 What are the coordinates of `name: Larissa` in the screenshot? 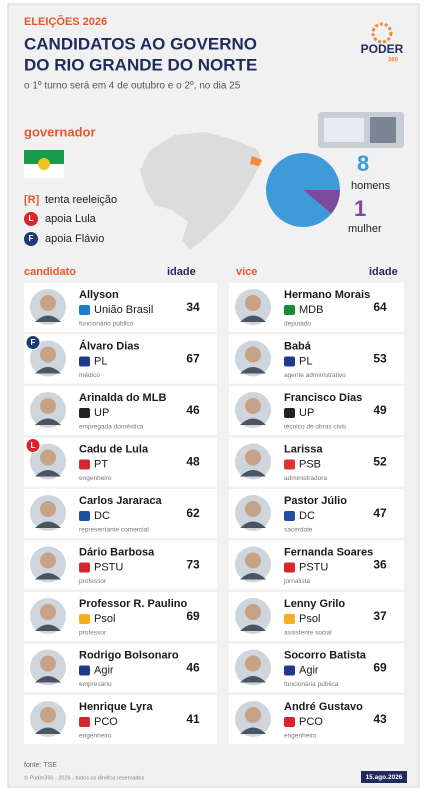 It's located at (303, 449).